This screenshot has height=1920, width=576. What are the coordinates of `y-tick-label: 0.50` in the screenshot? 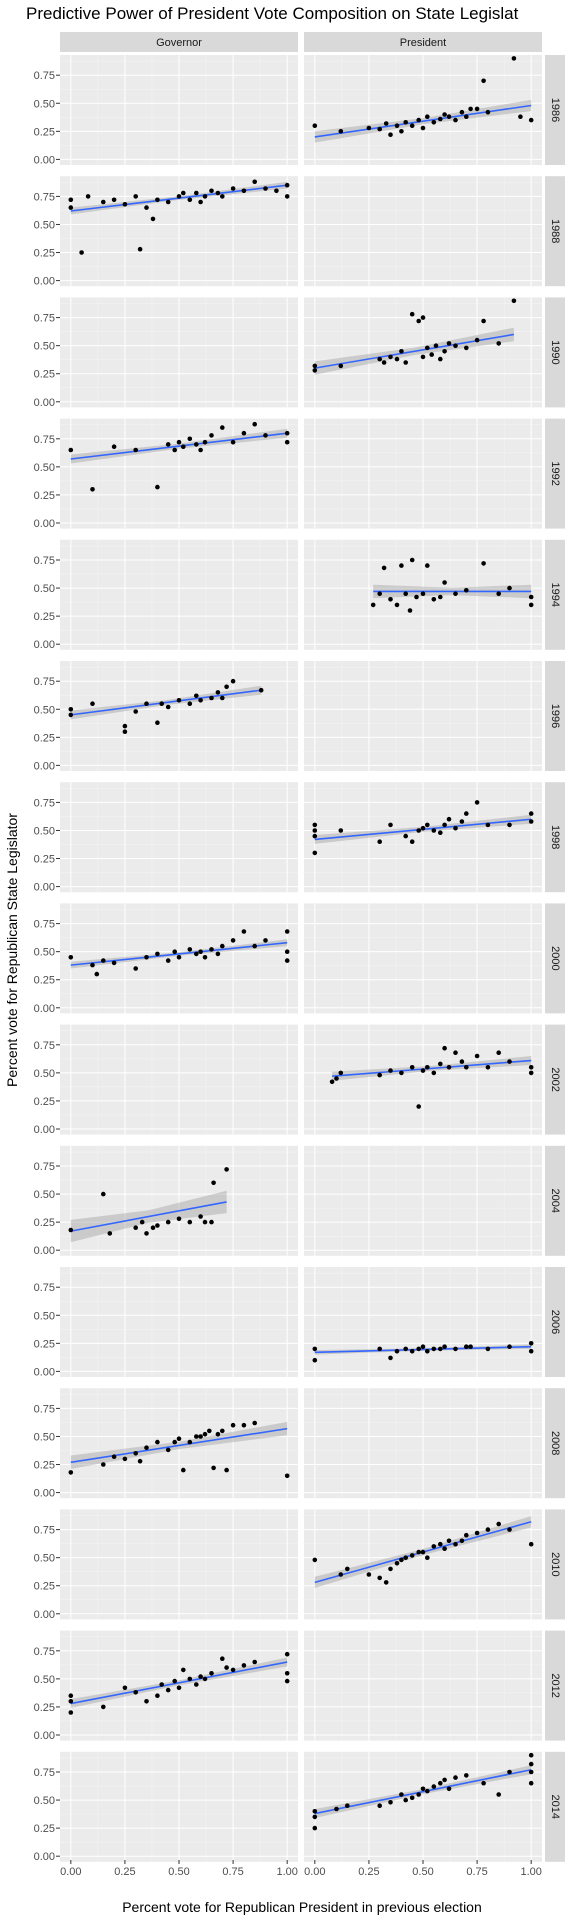 It's located at (44, 1680).